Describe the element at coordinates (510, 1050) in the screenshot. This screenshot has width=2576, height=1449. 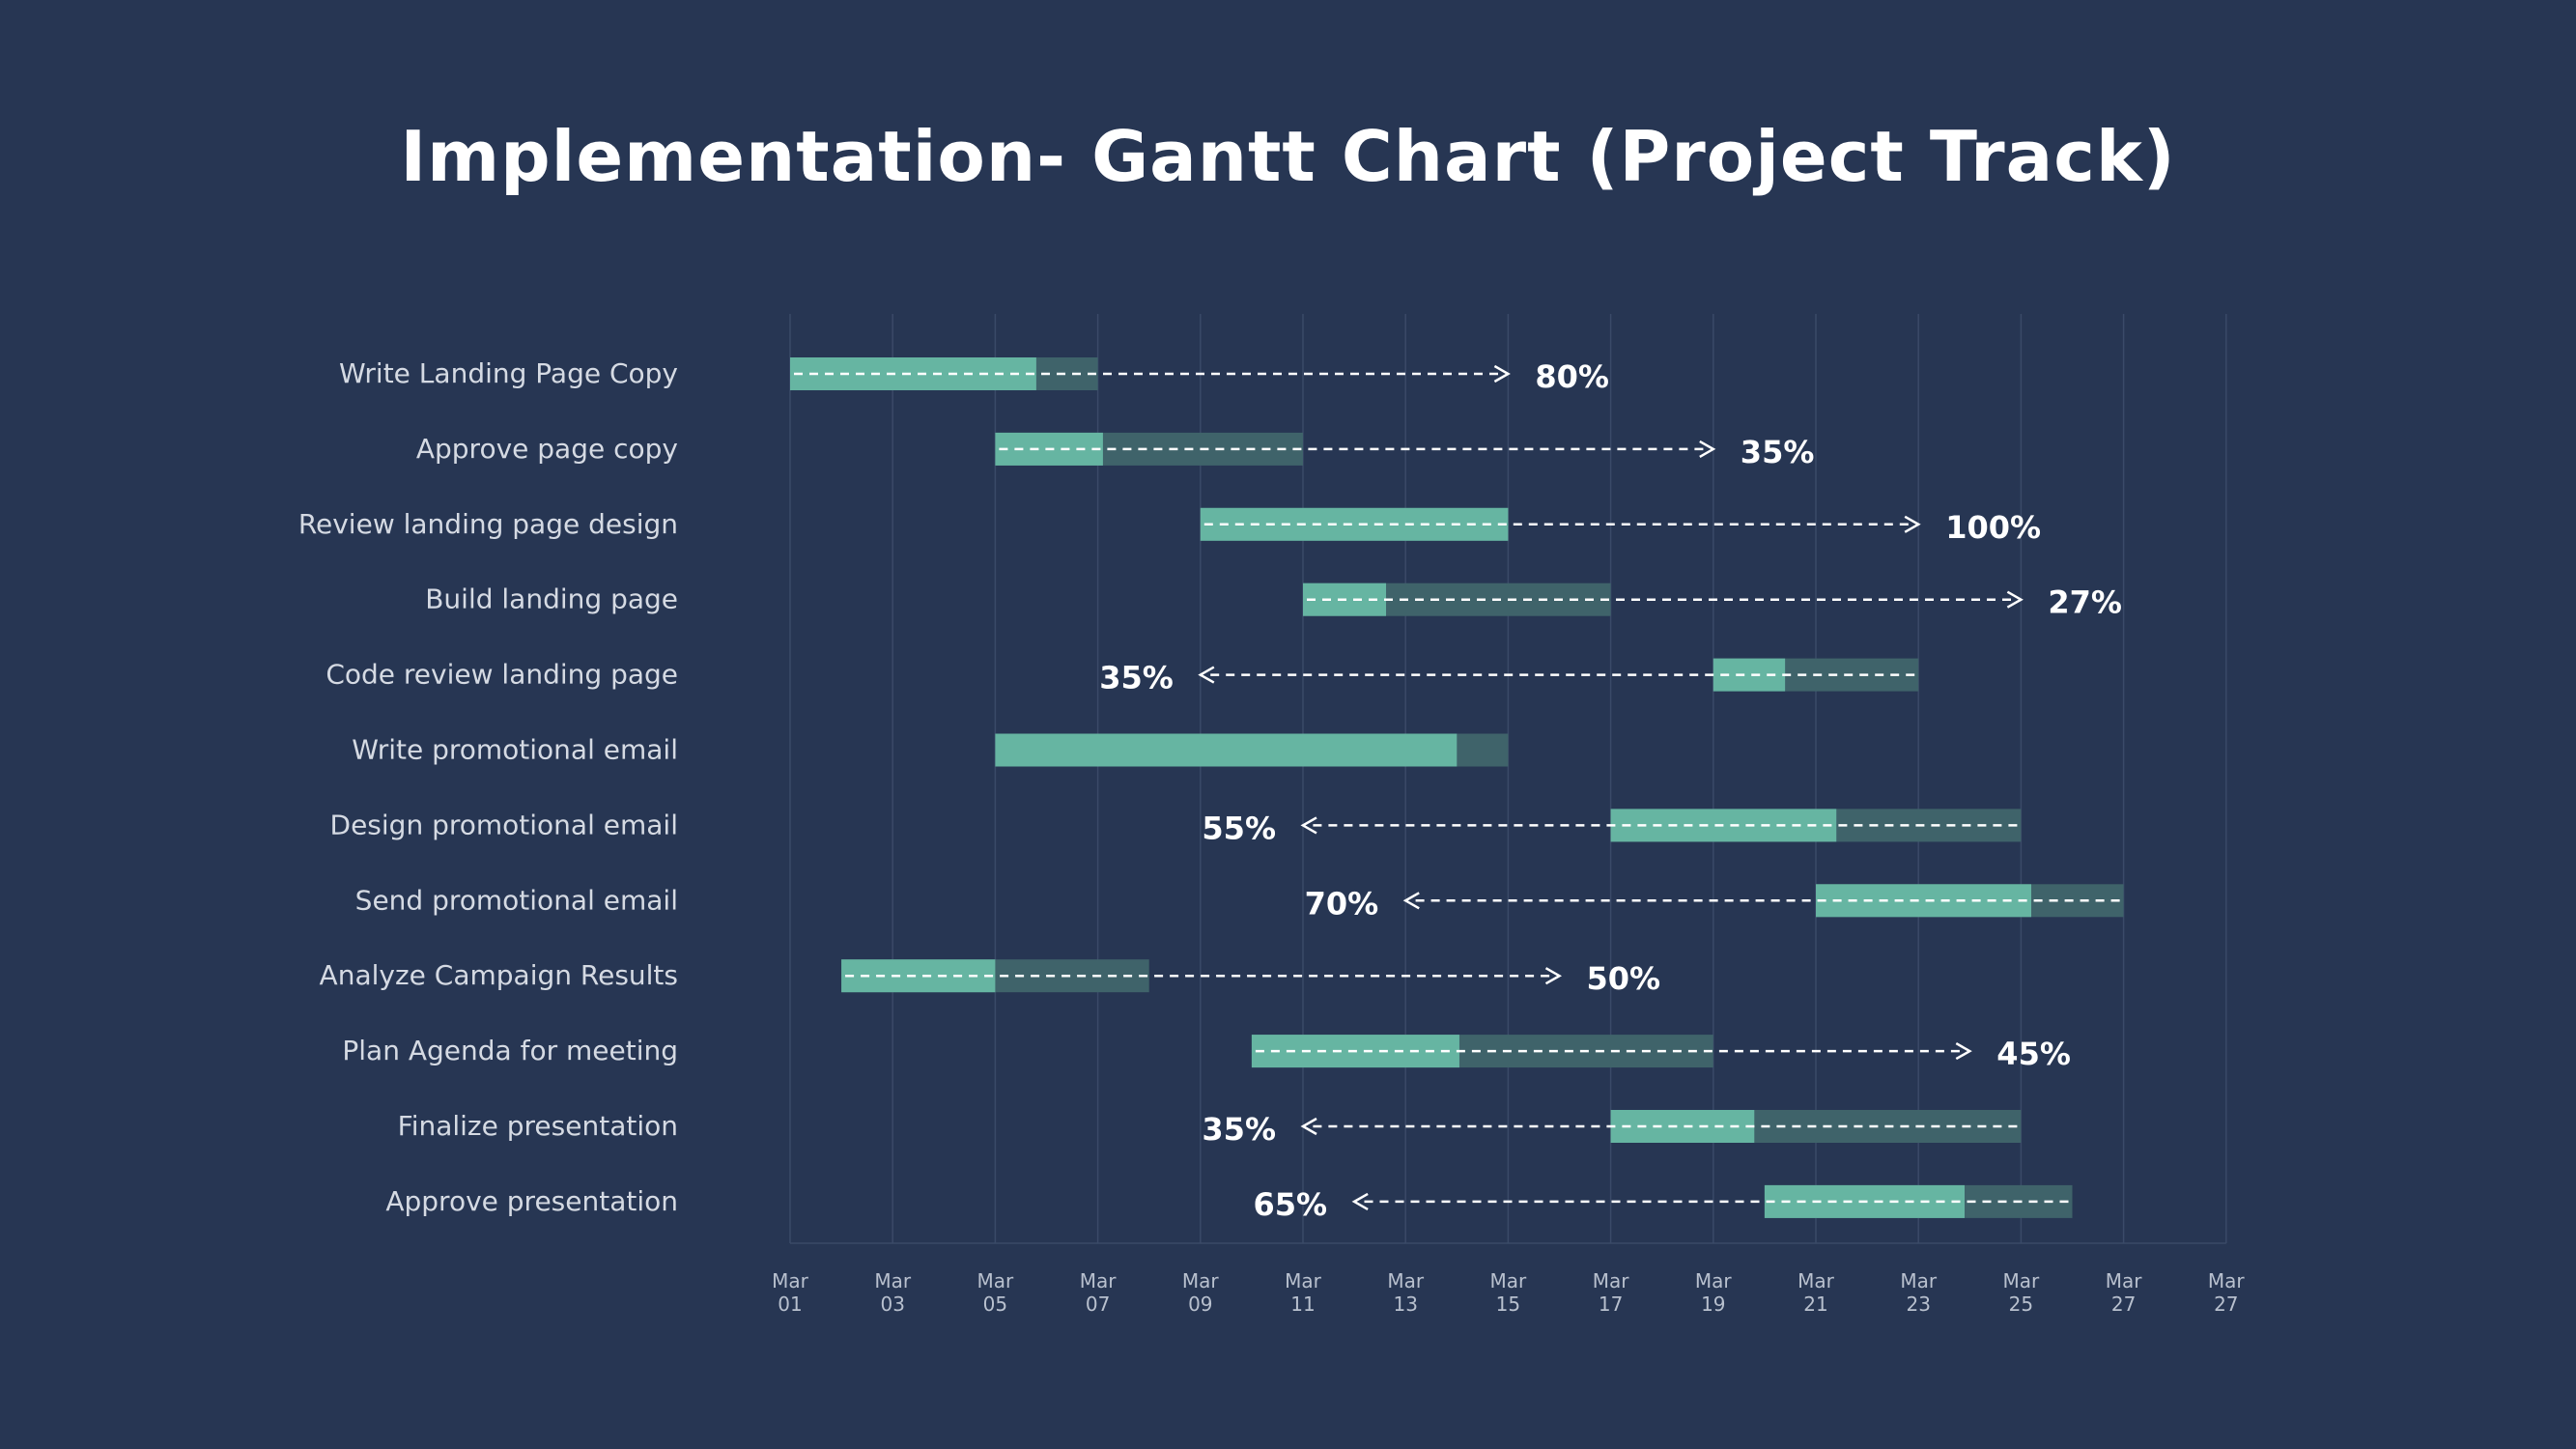
I see `task-label: Plan Agenda for meeting` at that location.